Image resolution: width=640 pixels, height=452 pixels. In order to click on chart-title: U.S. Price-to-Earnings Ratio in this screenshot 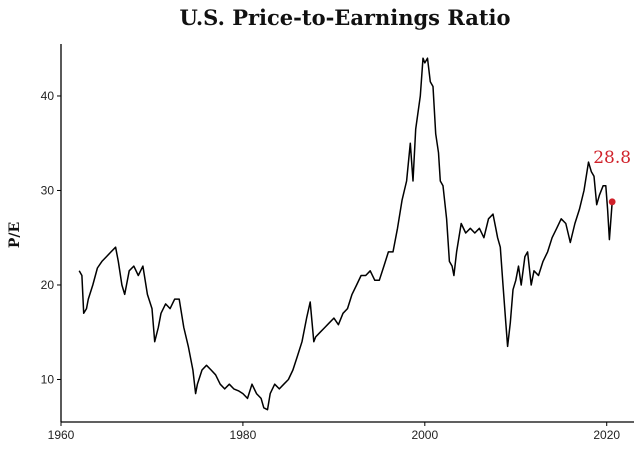, I will do `click(344, 17)`.